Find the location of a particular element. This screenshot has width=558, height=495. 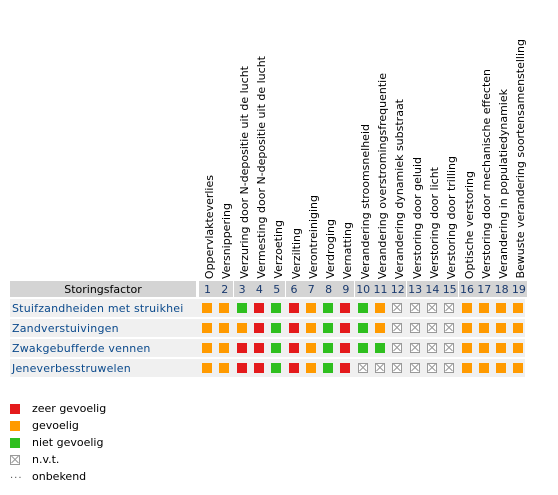

factor-header-4: Vermesting door N-depositie uit de lucht is located at coordinates (260, 139).